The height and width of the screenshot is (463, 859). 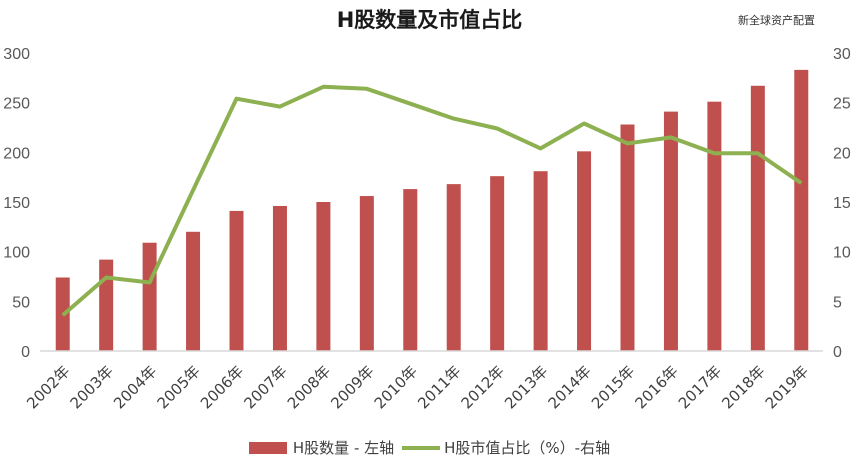 I want to click on x-tick-label: 2013年, so click(x=526, y=387).